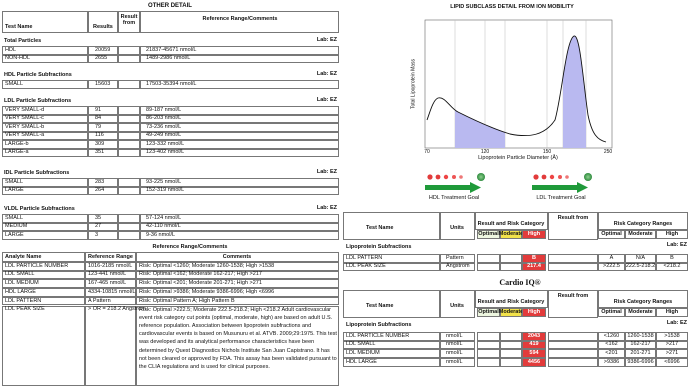 Image resolution: width=690 pixels, height=388 pixels. I want to click on test-name: MEDIUM, so click(16, 226).